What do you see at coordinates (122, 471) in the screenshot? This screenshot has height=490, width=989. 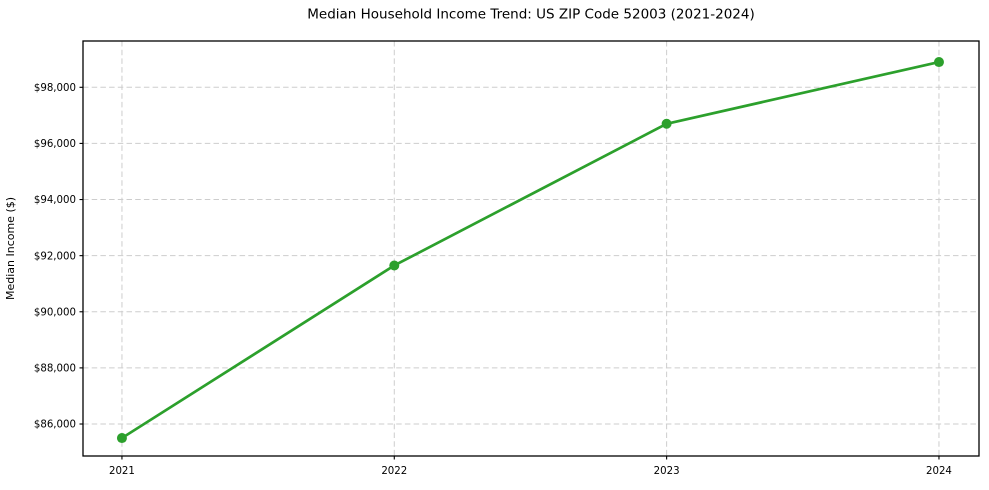 I see `x-tick-label-2021: 2021` at bounding box center [122, 471].